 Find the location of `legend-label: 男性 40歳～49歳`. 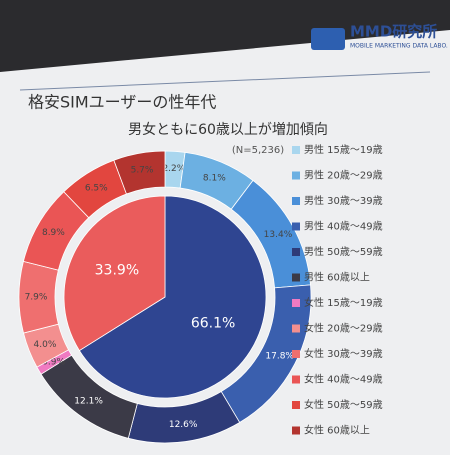

legend-label: 男性 40歳～49歳 is located at coordinates (343, 226).